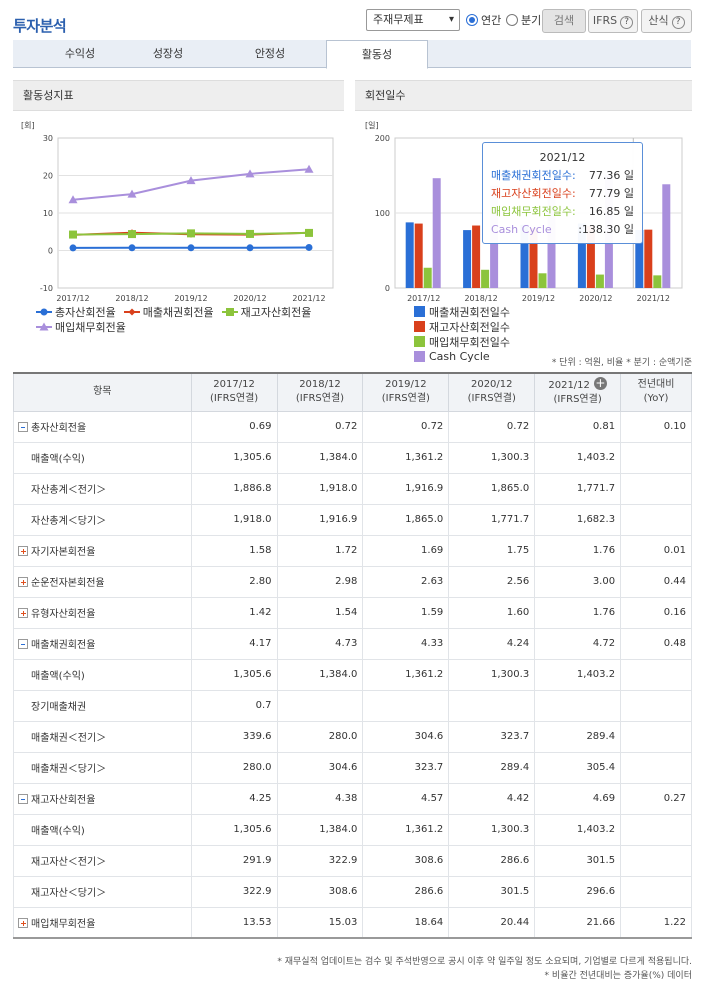 The image size is (702, 988). I want to click on value-cell: 308.6, so click(320, 891).